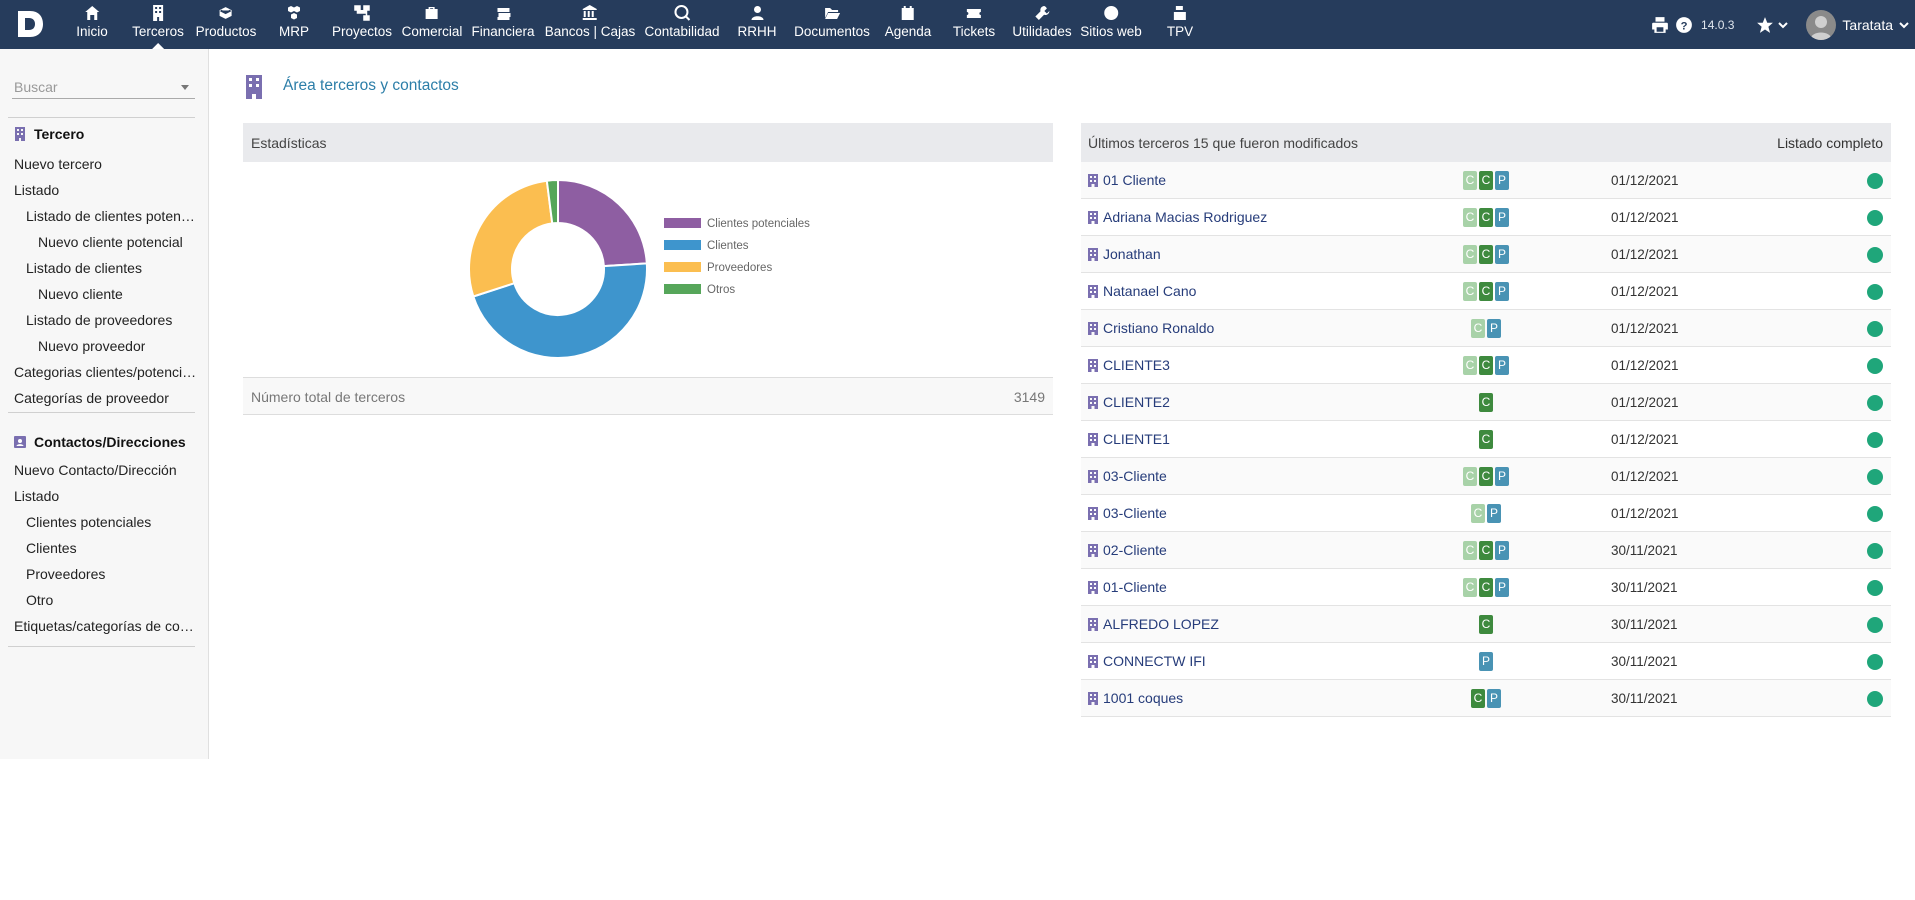  I want to click on sidebar-link-nuevo-tercero: Nuevo tercero, so click(58, 164).